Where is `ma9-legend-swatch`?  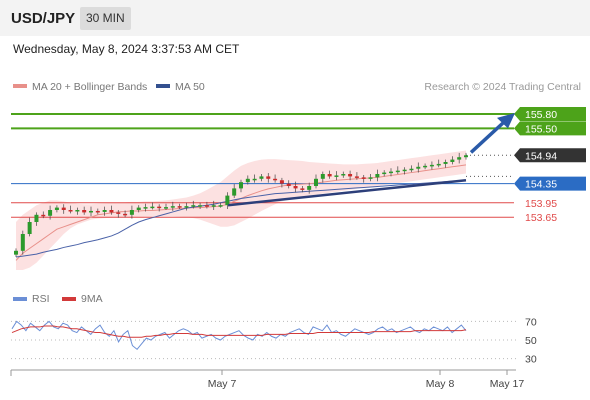
ma9-legend-swatch is located at coordinates (69, 299).